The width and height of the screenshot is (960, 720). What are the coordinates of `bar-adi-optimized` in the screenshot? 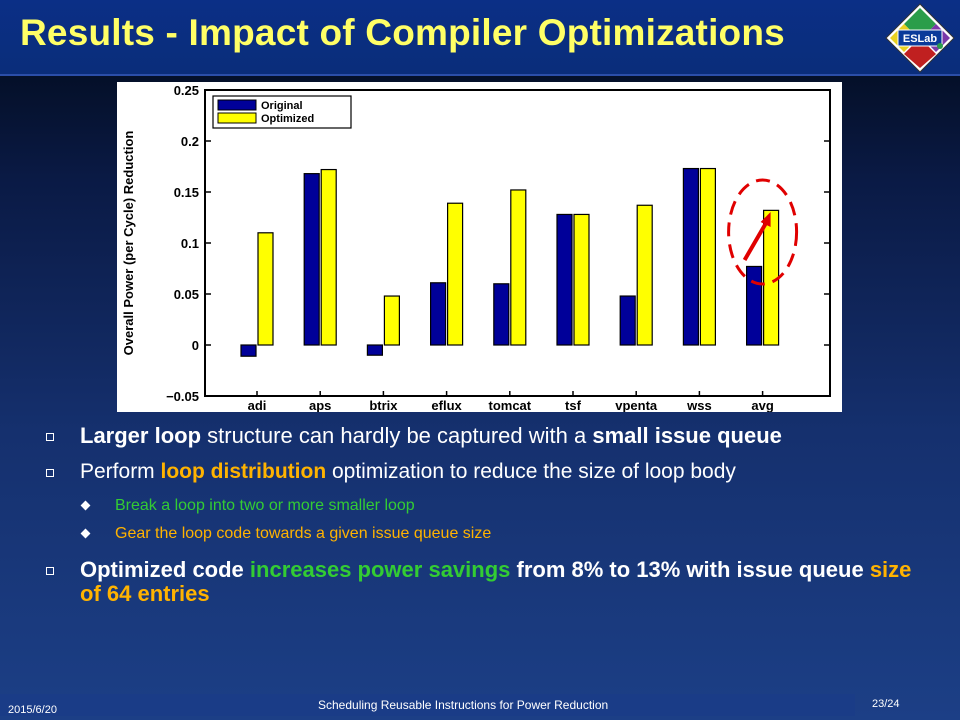 It's located at (265, 289).